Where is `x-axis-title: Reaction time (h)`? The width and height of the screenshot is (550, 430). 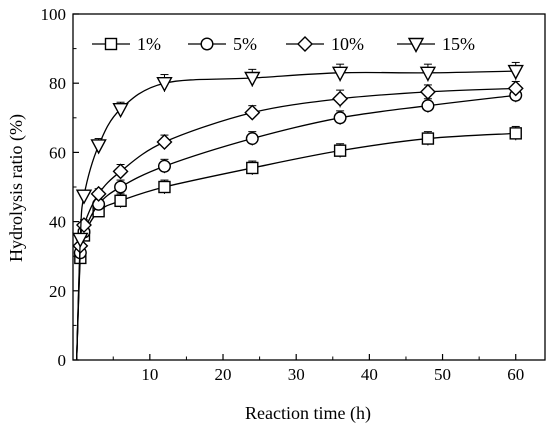 x-axis-title: Reaction time (h) is located at coordinates (308, 413).